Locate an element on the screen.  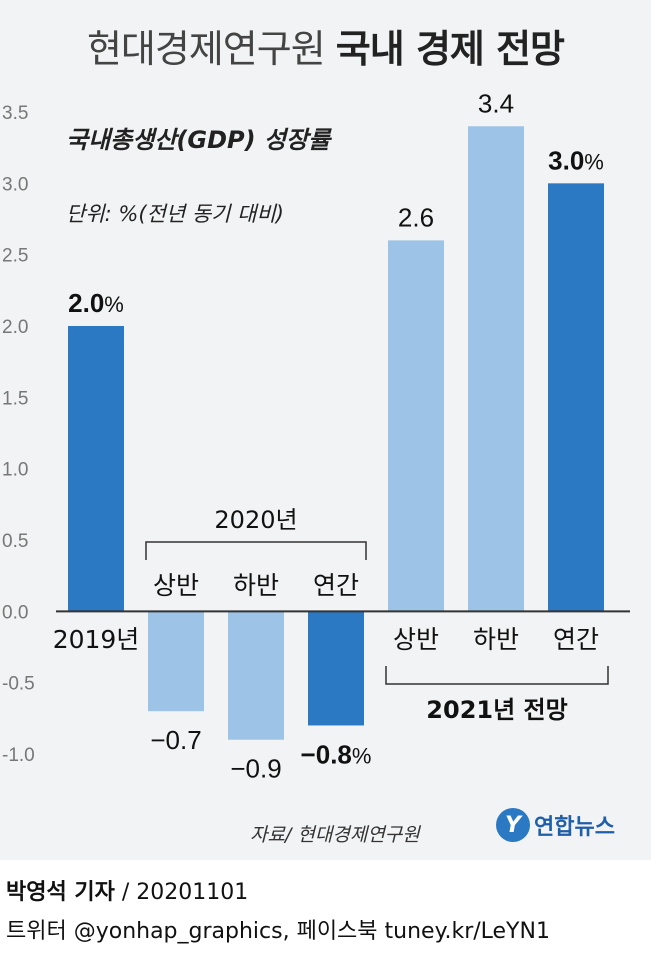
y-tick-label: 0.5 is located at coordinates (15, 541).